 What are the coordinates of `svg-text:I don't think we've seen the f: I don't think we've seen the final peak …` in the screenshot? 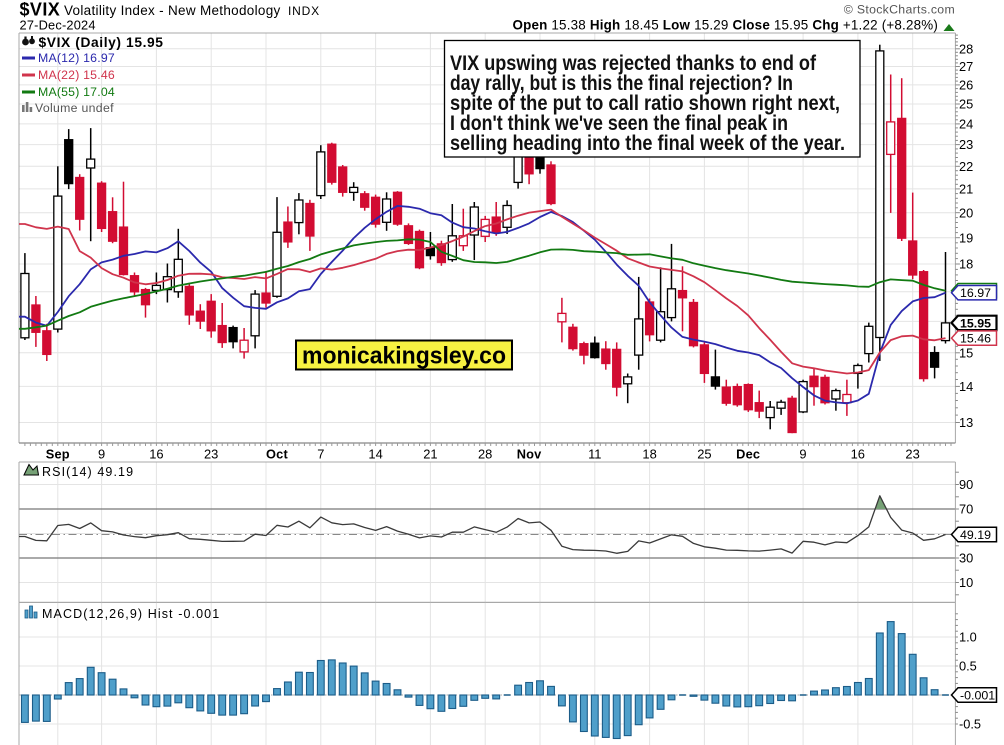 It's located at (619, 123).